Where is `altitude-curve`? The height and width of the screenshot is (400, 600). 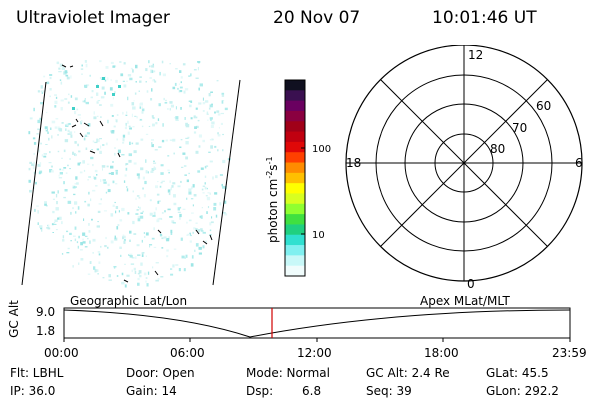 altitude-curve is located at coordinates (317, 323).